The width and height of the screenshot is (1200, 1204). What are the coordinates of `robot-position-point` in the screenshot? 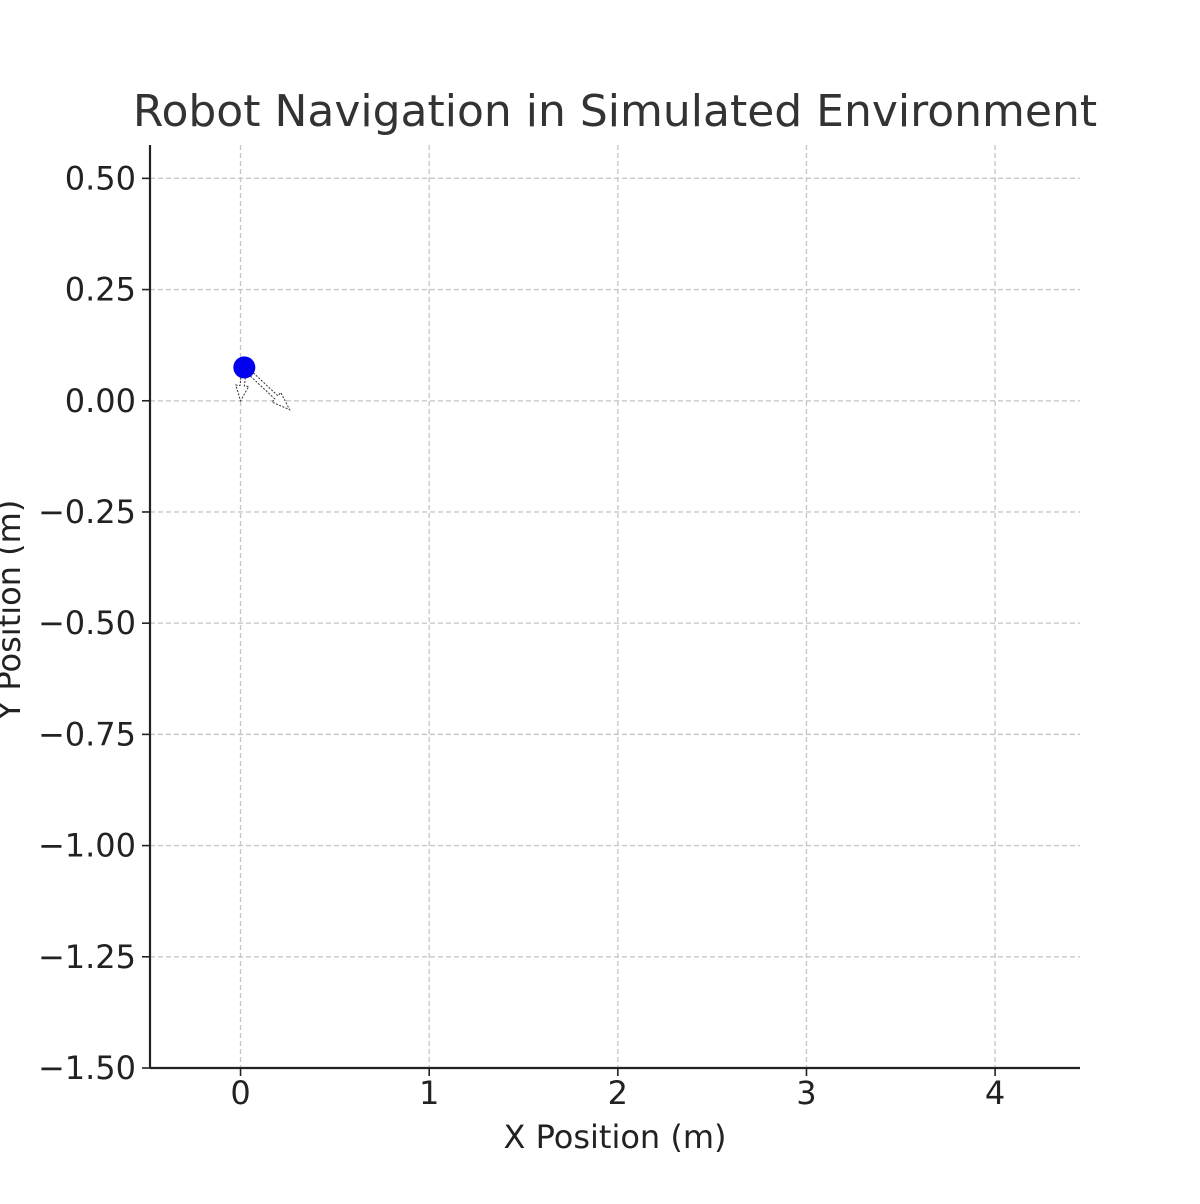 It's located at (244, 367).